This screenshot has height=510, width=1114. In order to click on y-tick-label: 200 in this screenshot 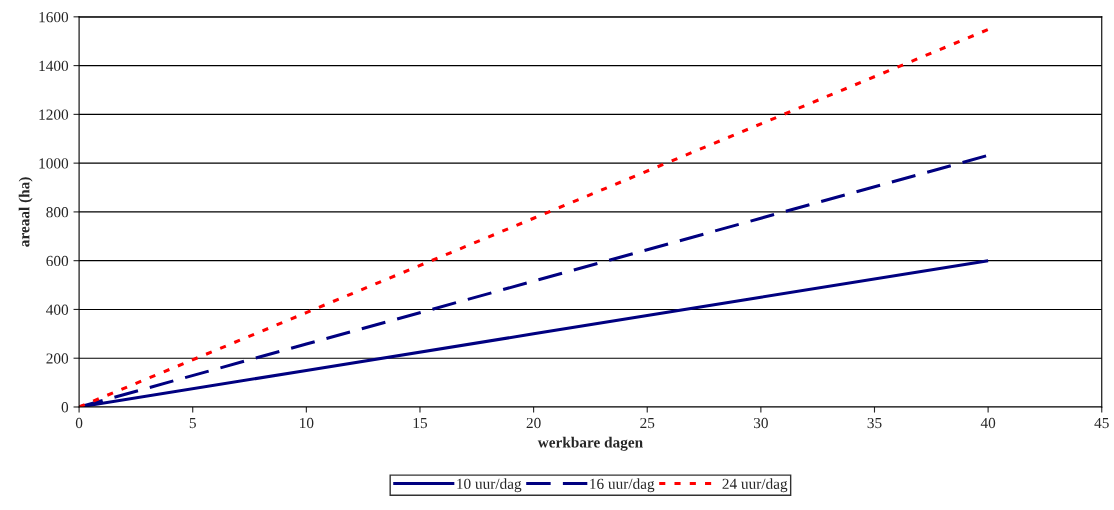, I will do `click(57, 358)`.